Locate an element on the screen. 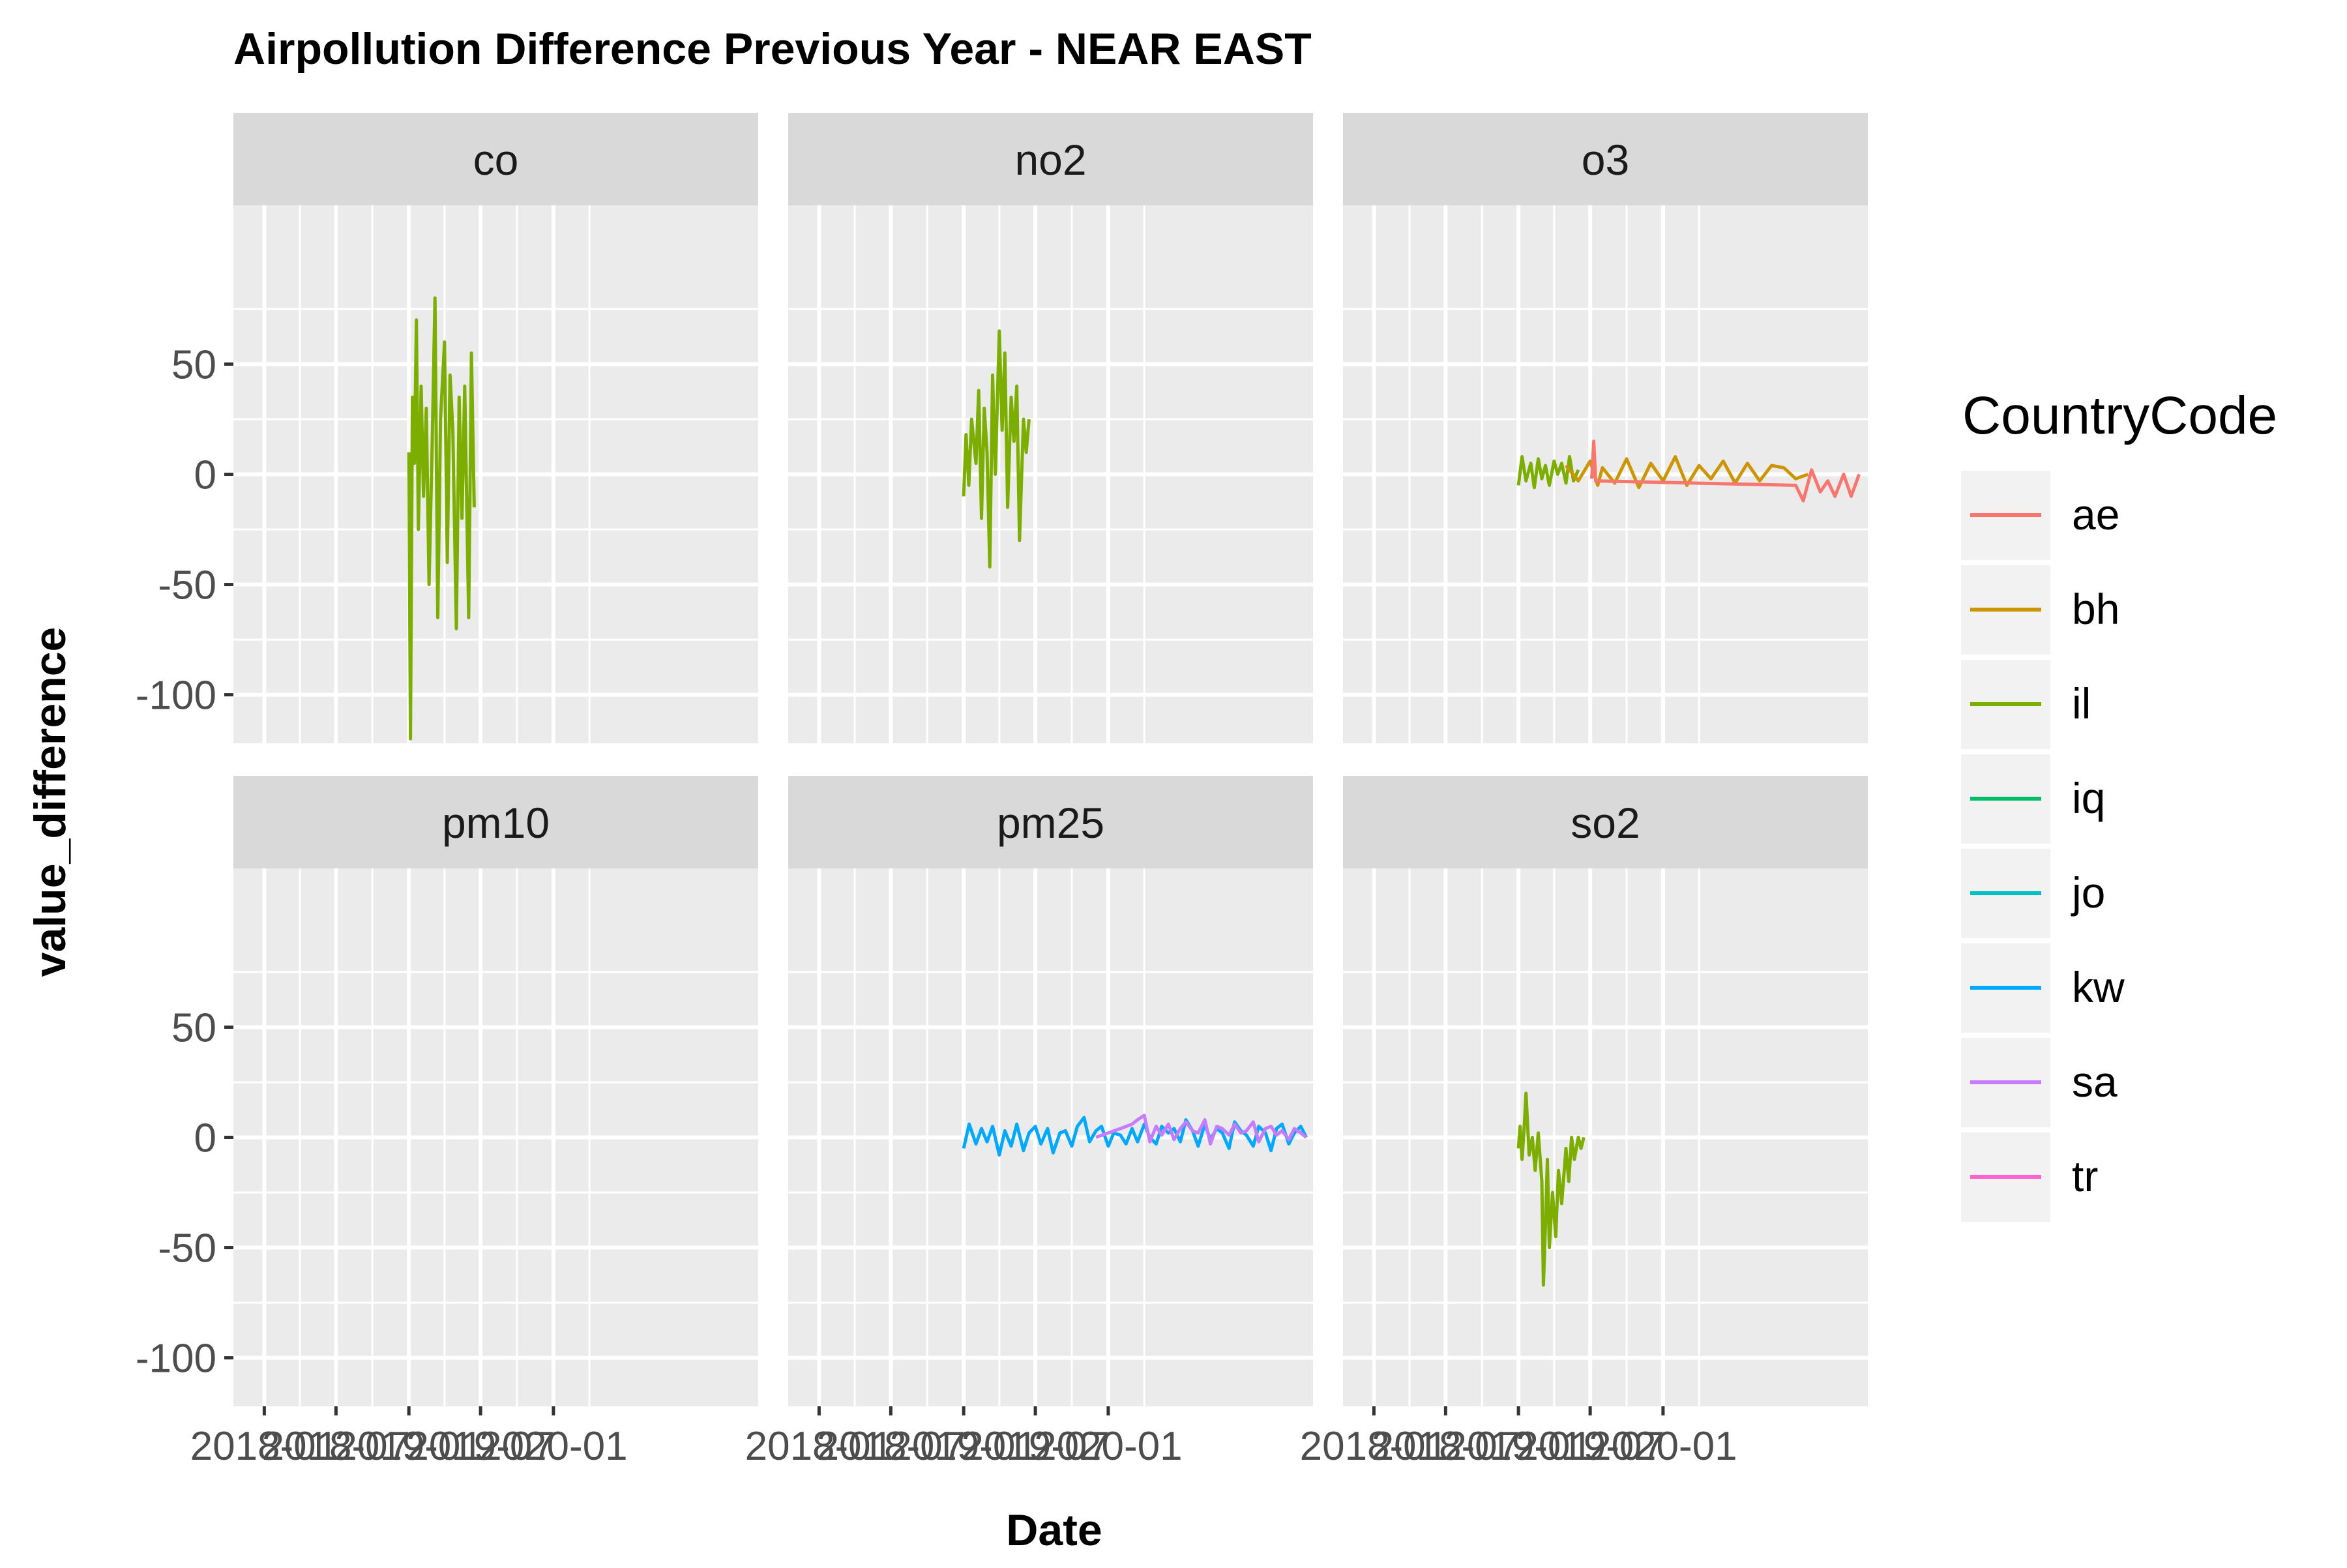 The width and height of the screenshot is (2347, 1568). legend-label: bh is located at coordinates (2095, 609).